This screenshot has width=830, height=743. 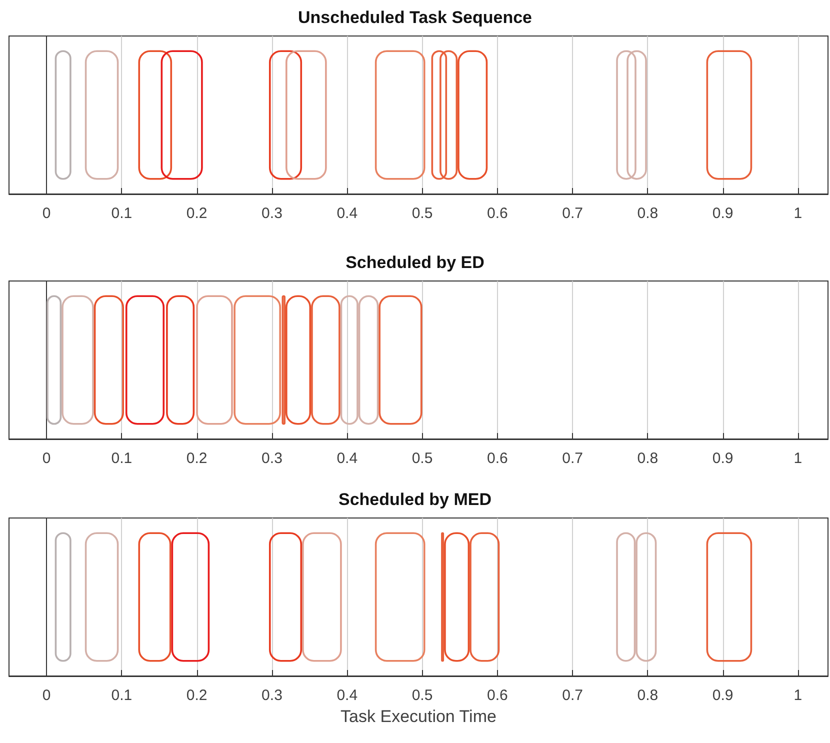 I want to click on chart-title: Scheduled by ED, so click(x=415, y=262).